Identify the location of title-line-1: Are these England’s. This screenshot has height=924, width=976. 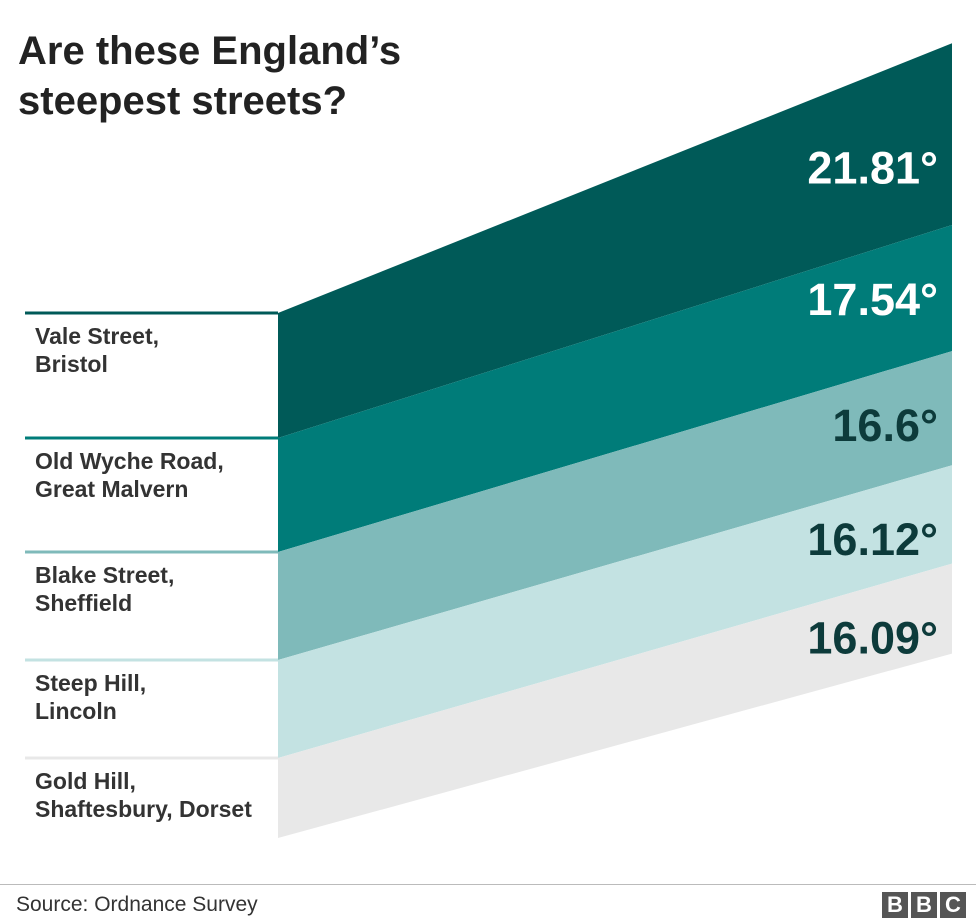
(210, 51).